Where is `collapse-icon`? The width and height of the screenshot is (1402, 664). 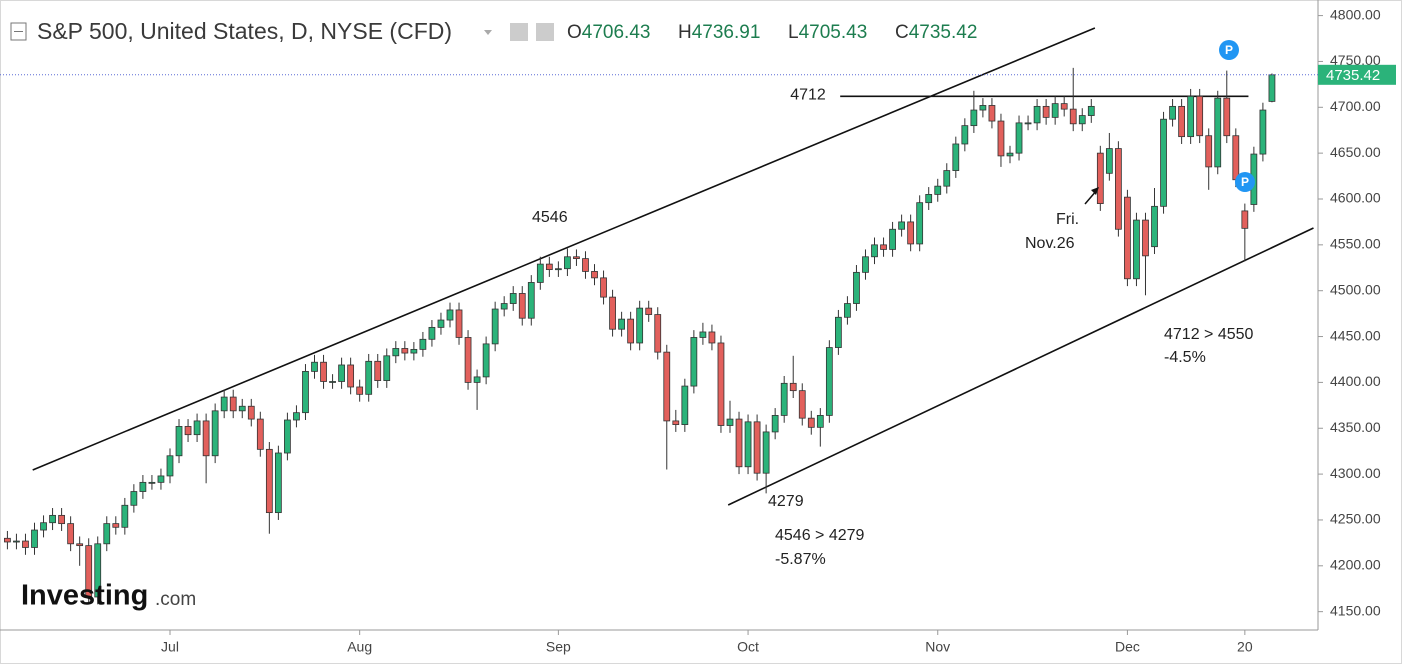
collapse-icon is located at coordinates (18, 31).